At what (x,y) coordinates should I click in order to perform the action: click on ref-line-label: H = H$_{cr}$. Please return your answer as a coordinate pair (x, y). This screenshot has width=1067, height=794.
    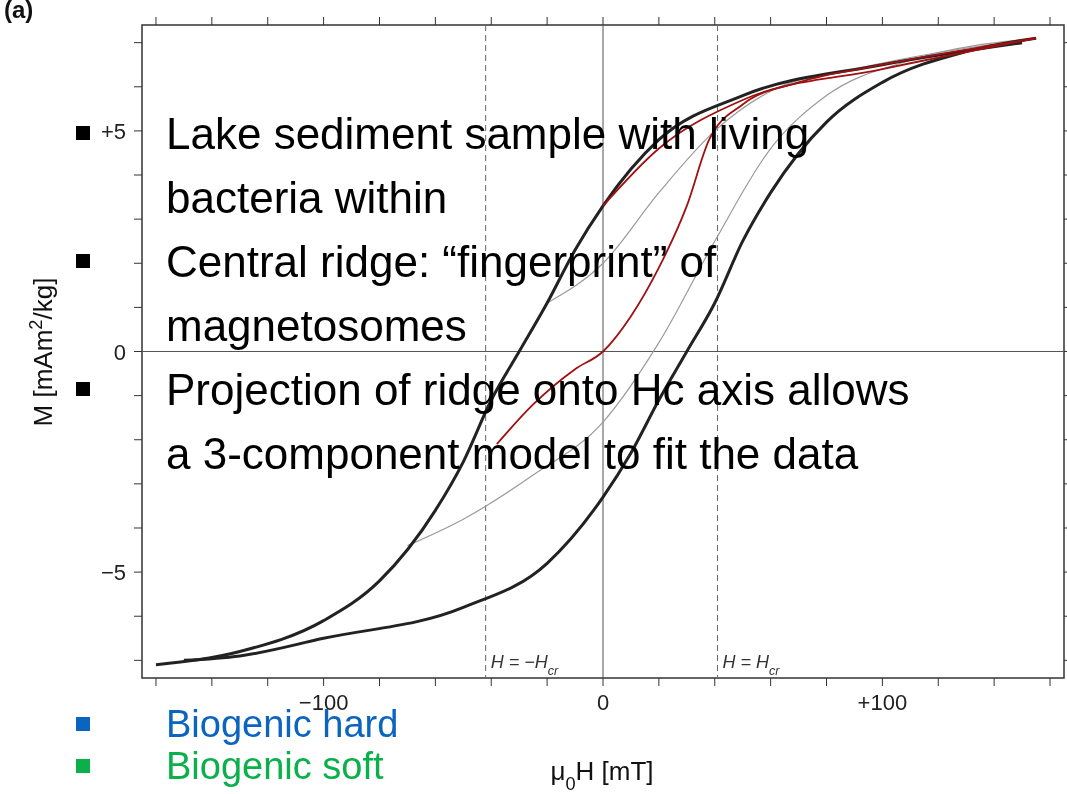
    Looking at the image, I should click on (751, 665).